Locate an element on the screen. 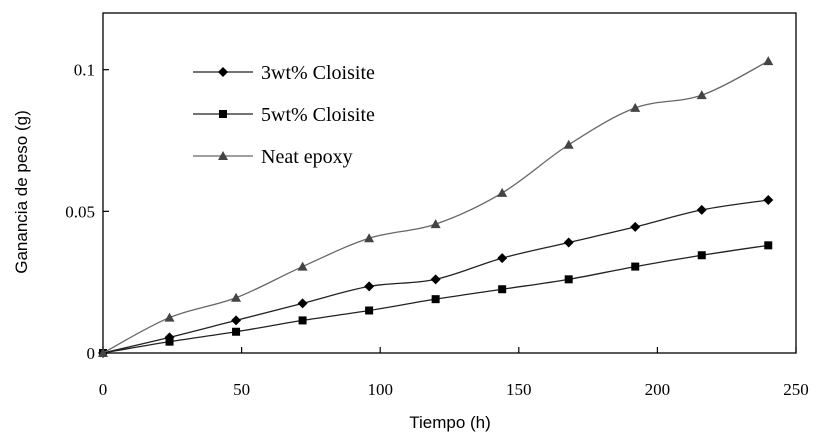 This screenshot has height=439, width=820. legend-entry: Neat epoxy is located at coordinates (273, 157).